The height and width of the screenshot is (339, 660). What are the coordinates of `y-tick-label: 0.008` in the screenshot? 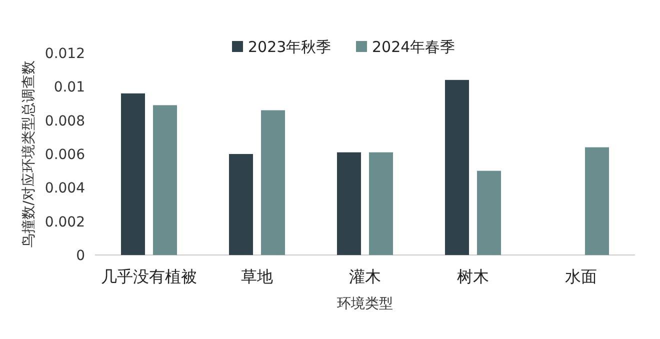 It's located at (64, 121).